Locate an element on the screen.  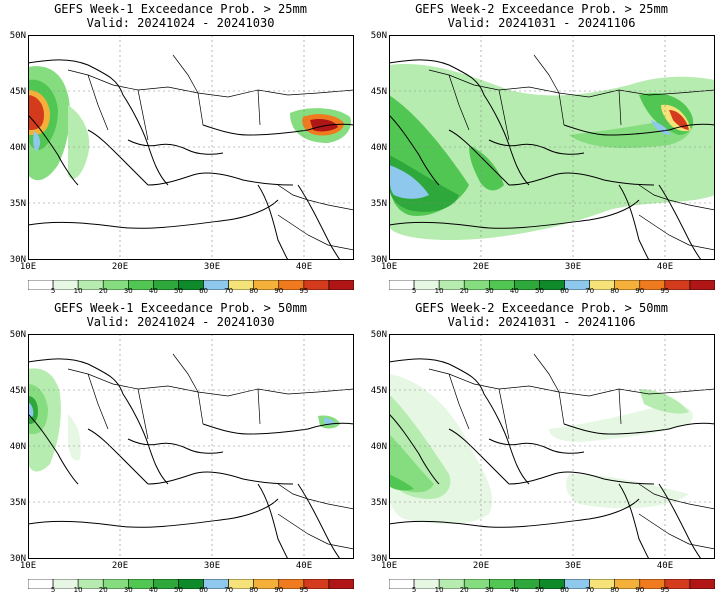
panel-valid-dates: Valid: 20241024 - 20241030 is located at coordinates (180, 322).